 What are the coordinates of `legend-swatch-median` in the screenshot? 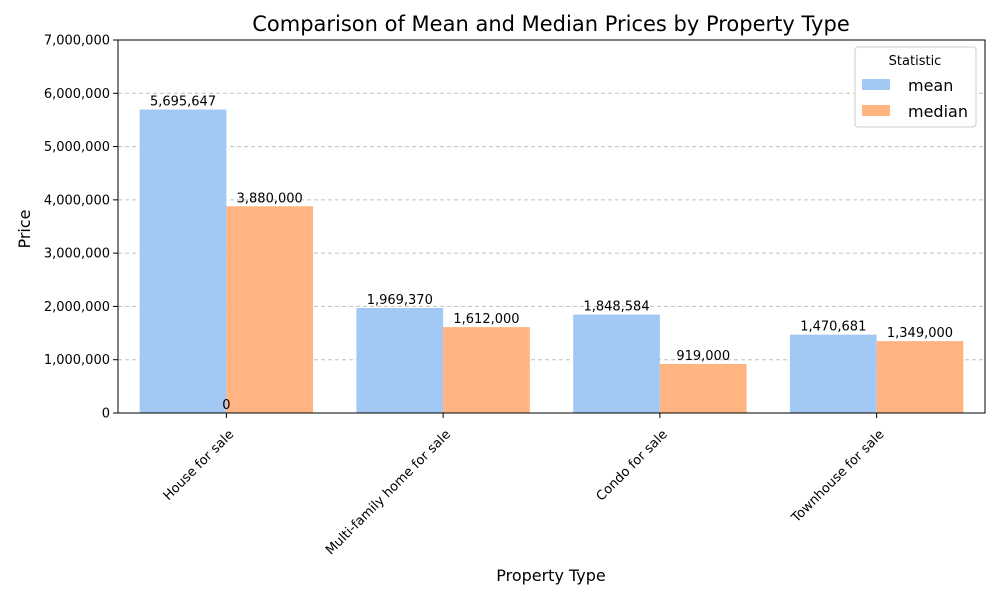 It's located at (876, 110).